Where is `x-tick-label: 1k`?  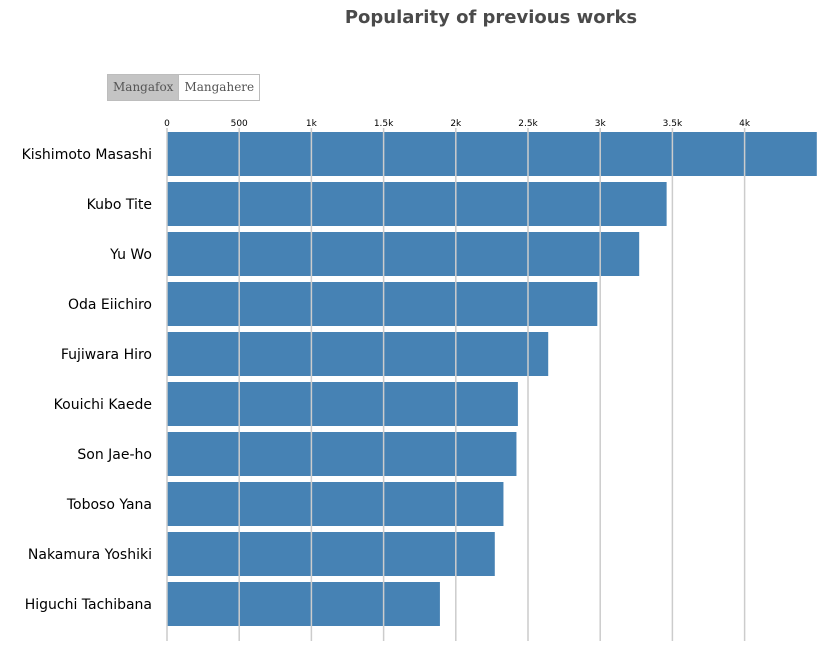
x-tick-label: 1k is located at coordinates (312, 124).